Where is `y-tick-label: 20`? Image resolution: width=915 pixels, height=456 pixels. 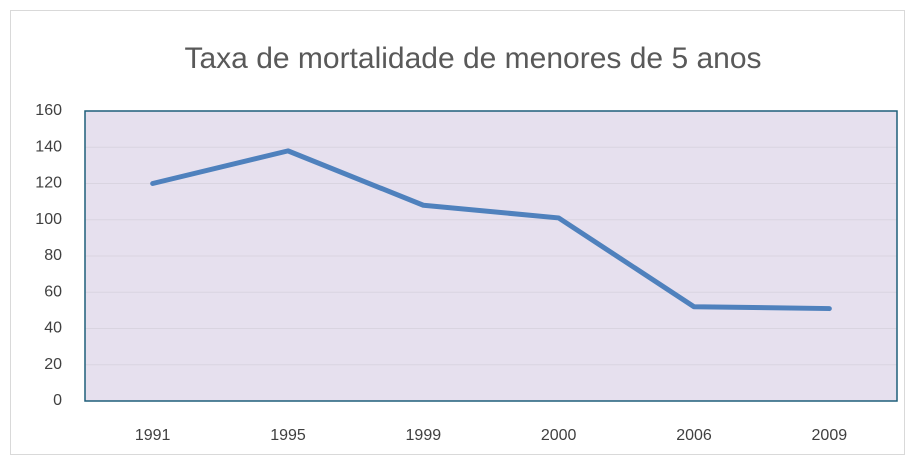
y-tick-label: 20 is located at coordinates (53, 364).